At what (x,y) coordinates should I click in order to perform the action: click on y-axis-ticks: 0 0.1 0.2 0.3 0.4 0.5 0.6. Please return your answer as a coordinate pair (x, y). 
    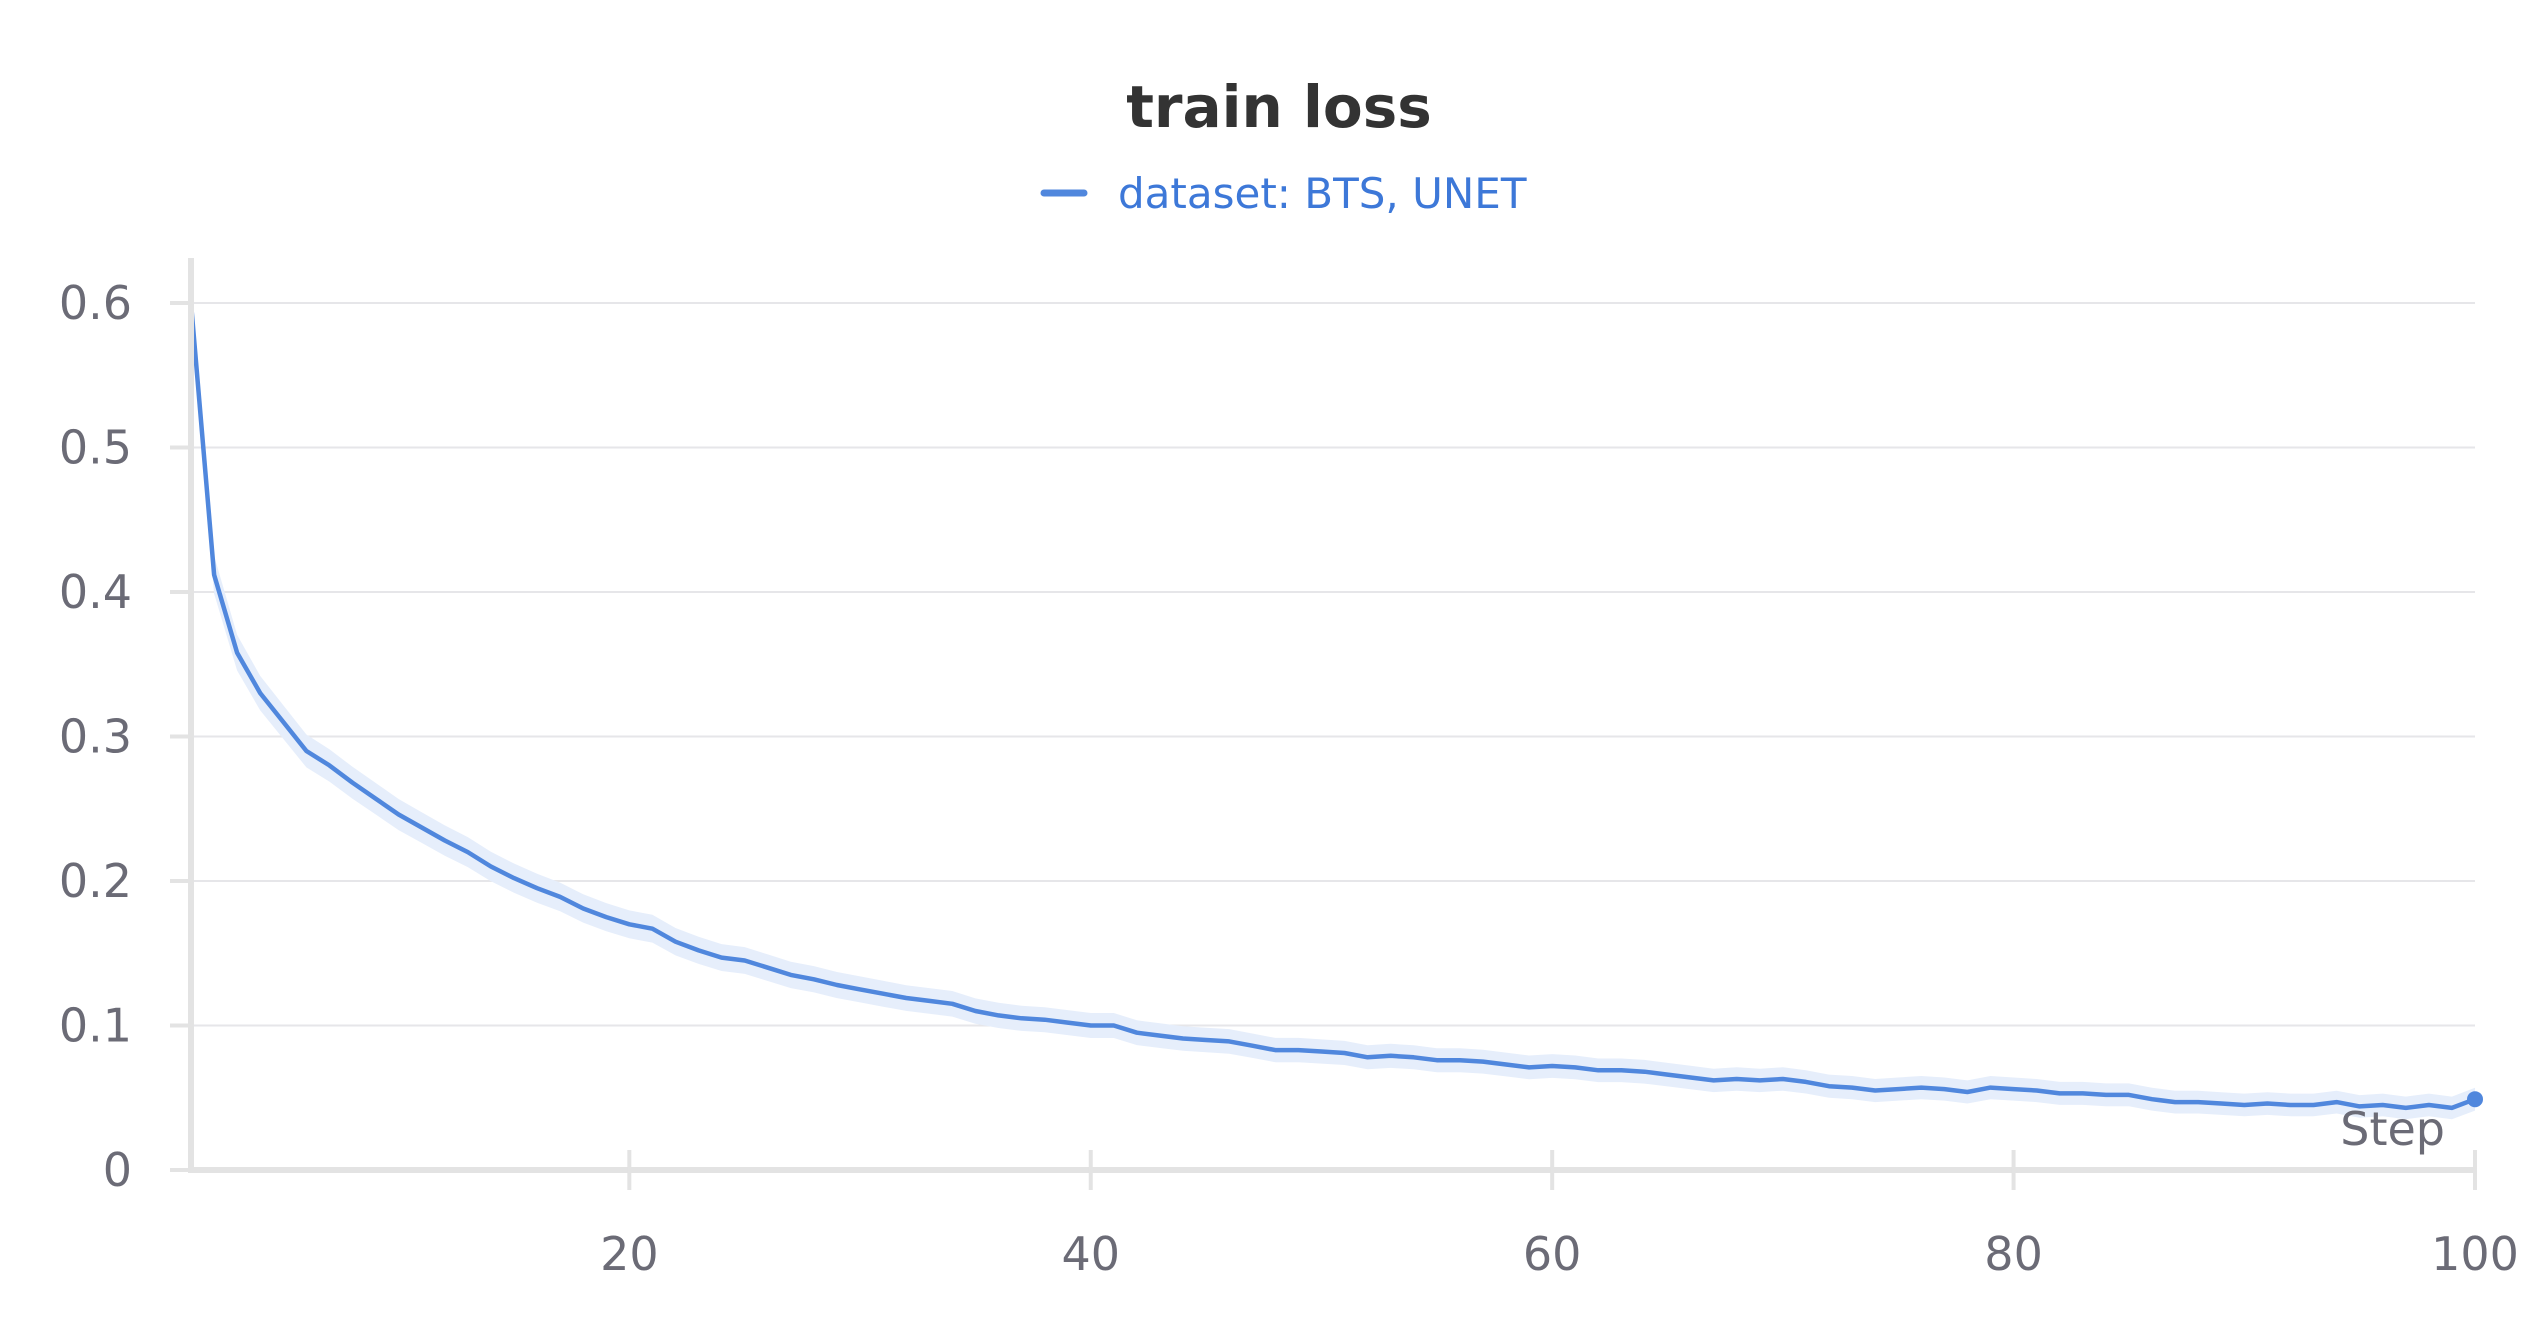
    Looking at the image, I should click on (125, 736).